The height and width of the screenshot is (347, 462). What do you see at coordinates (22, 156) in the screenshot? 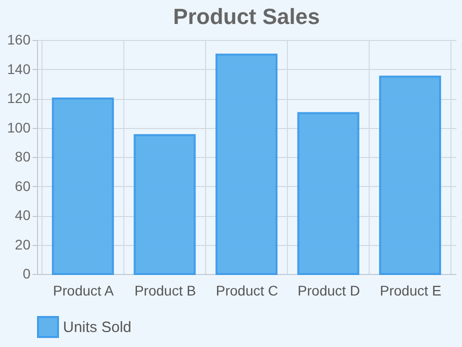
I see `y-tick-label: 80` at bounding box center [22, 156].